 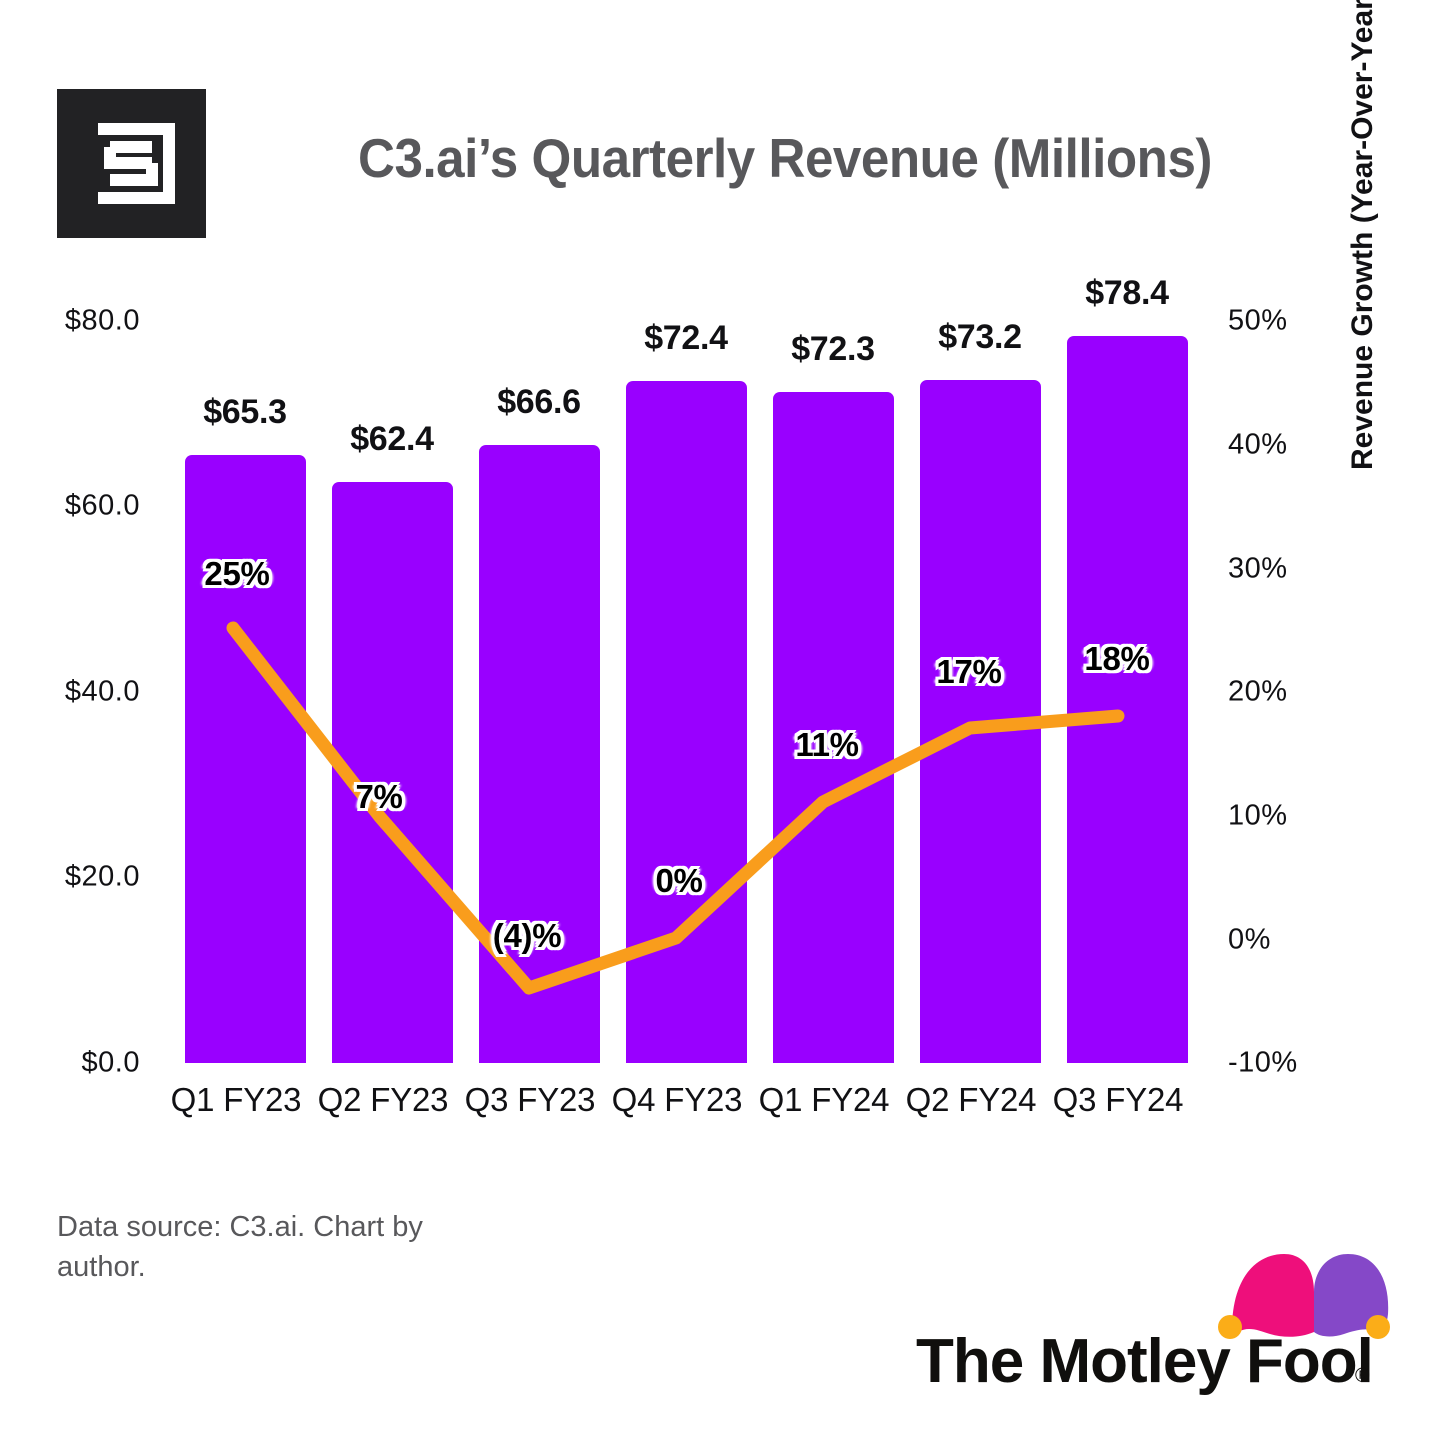 I want to click on y-axis-right-tick: 40%, so click(x=1258, y=444).